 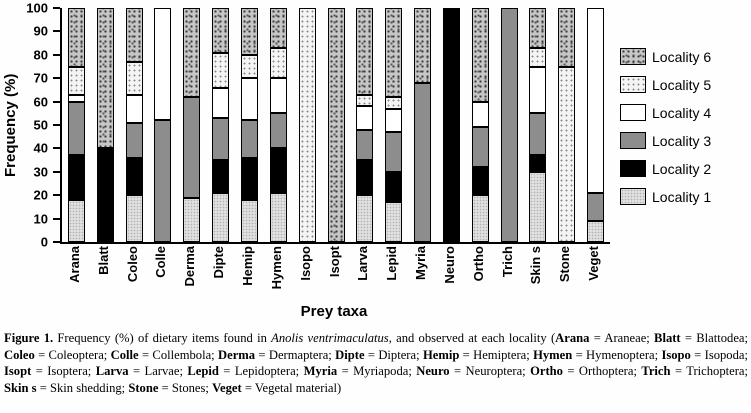 I want to click on bar-slot-derma, so click(x=191, y=125).